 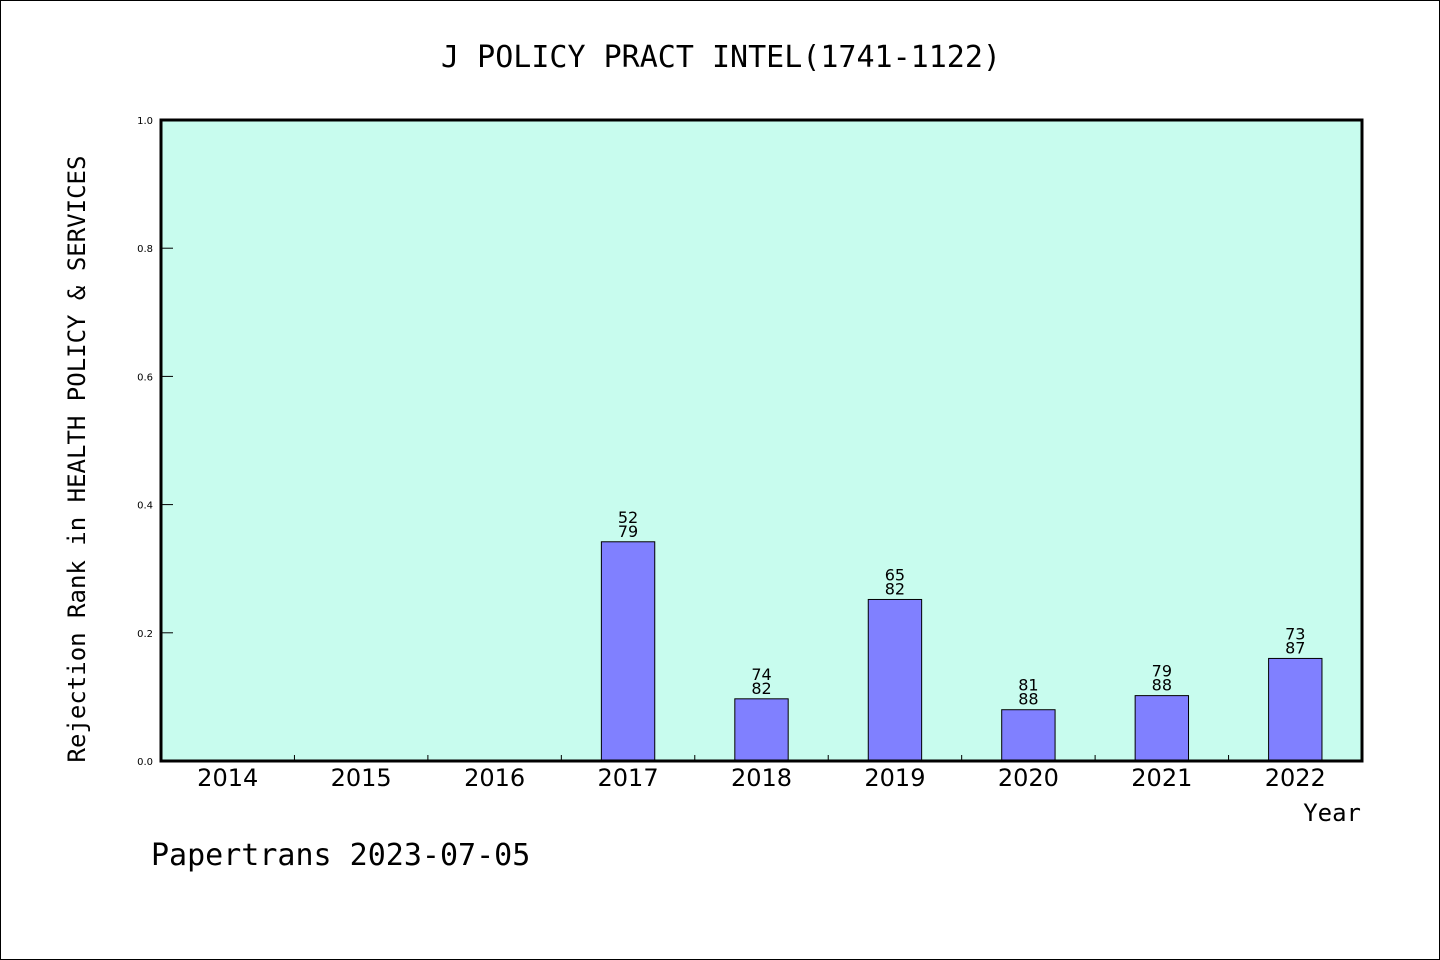 What do you see at coordinates (628, 651) in the screenshot?
I see `bar-2017` at bounding box center [628, 651].